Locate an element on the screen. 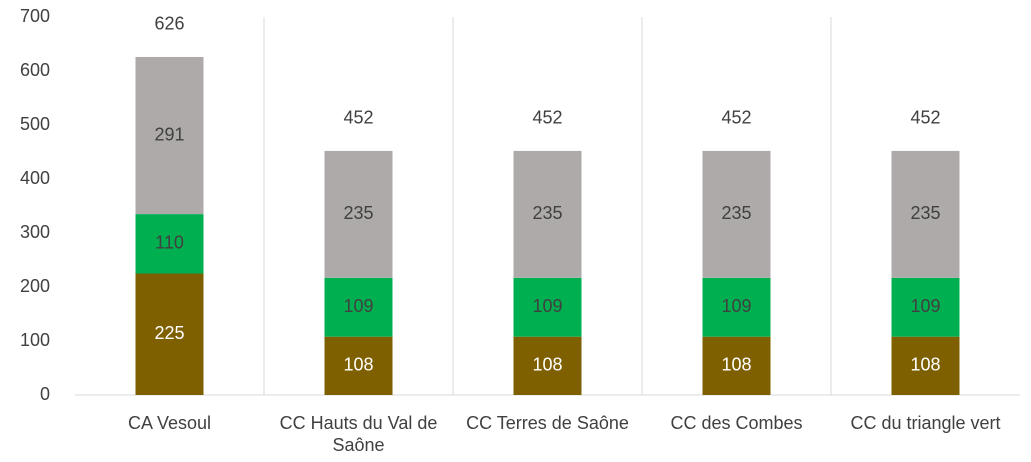 The height and width of the screenshot is (462, 1031). x-tick-label: CC Hauts du Val de Saône is located at coordinates (358, 434).